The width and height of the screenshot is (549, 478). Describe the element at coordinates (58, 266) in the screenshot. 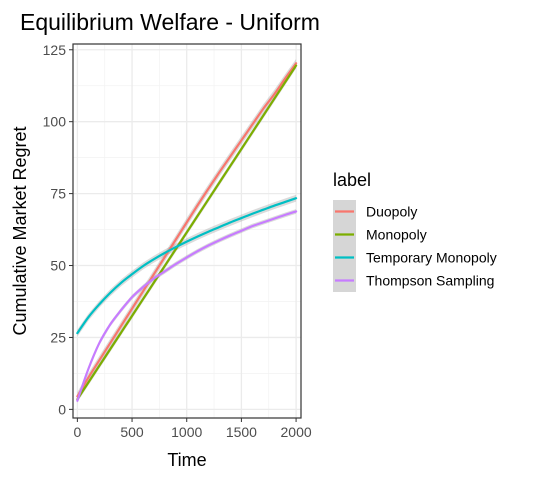

I see `y-tick-label: 50` at that location.